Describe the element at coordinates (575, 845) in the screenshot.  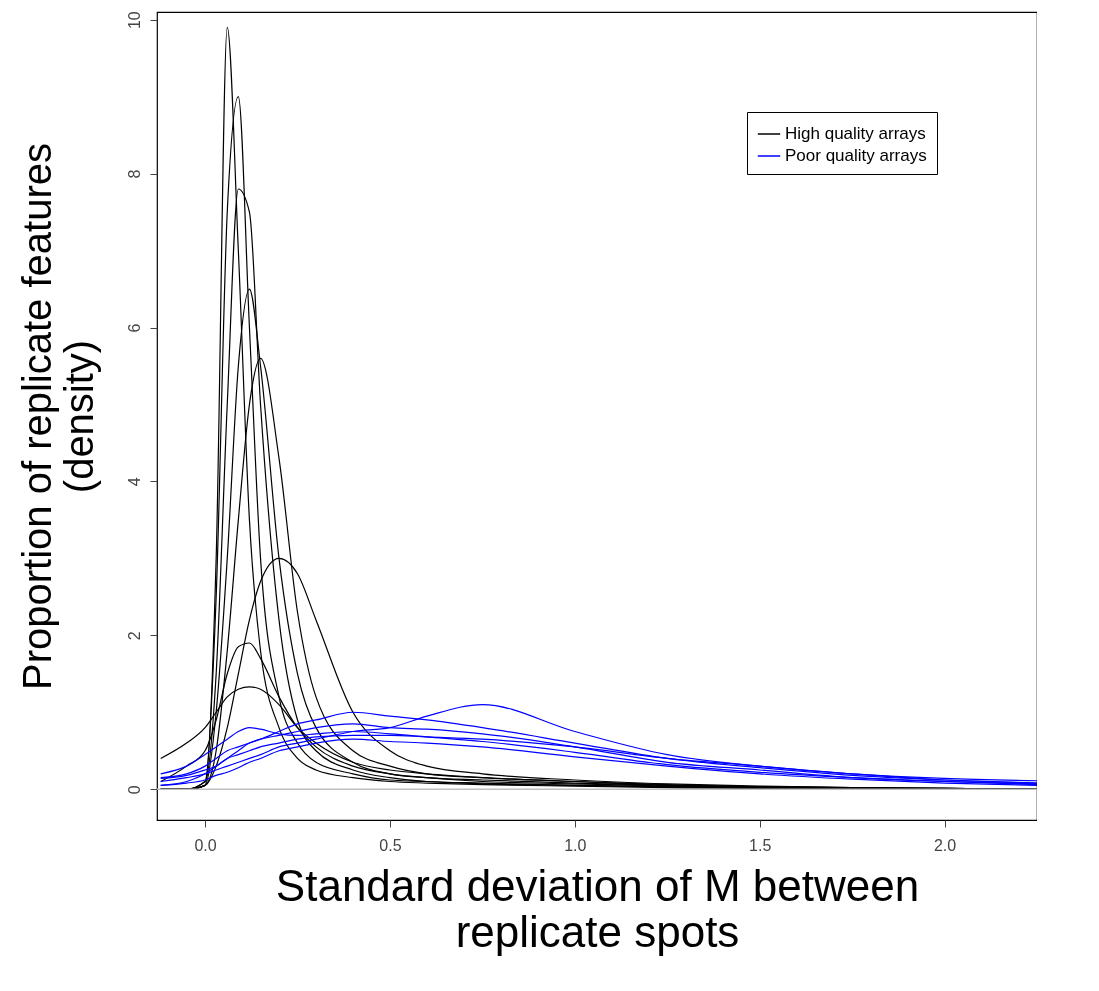
I see `x-tick-label: 1.0` at that location.